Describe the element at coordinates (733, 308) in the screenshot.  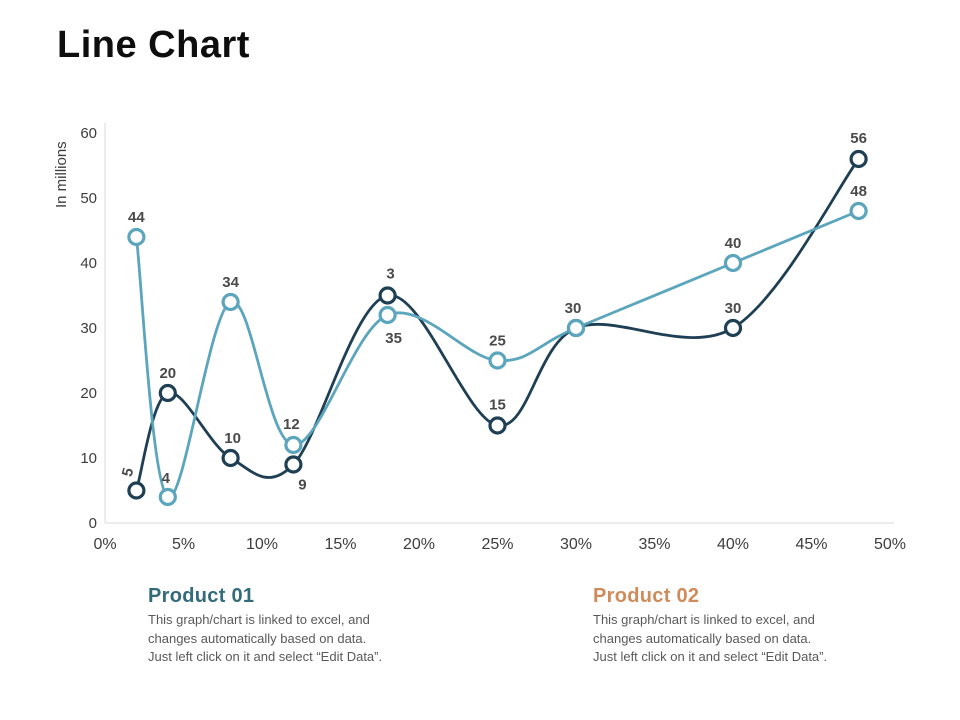
I see `data-point-label-series-1: 30` at that location.